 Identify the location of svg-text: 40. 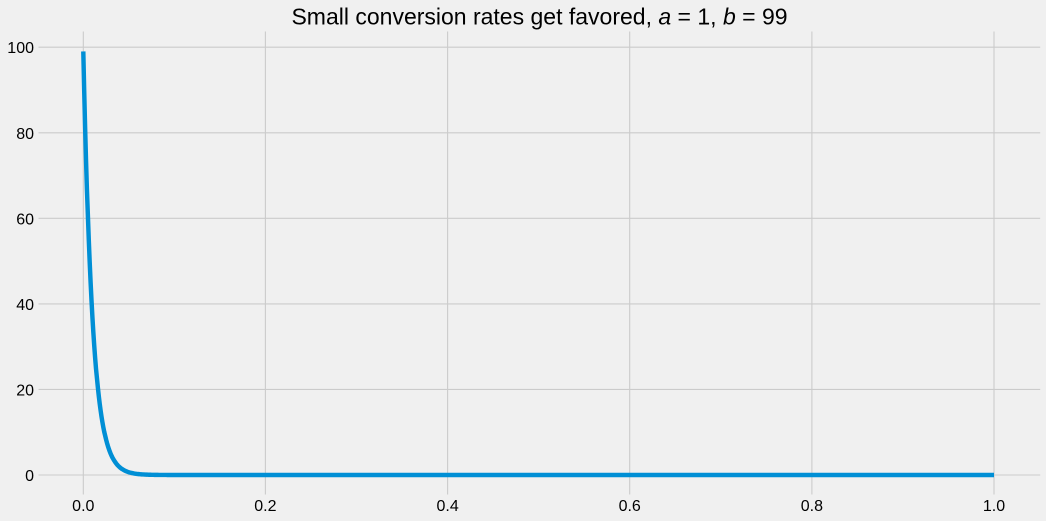
(25, 305).